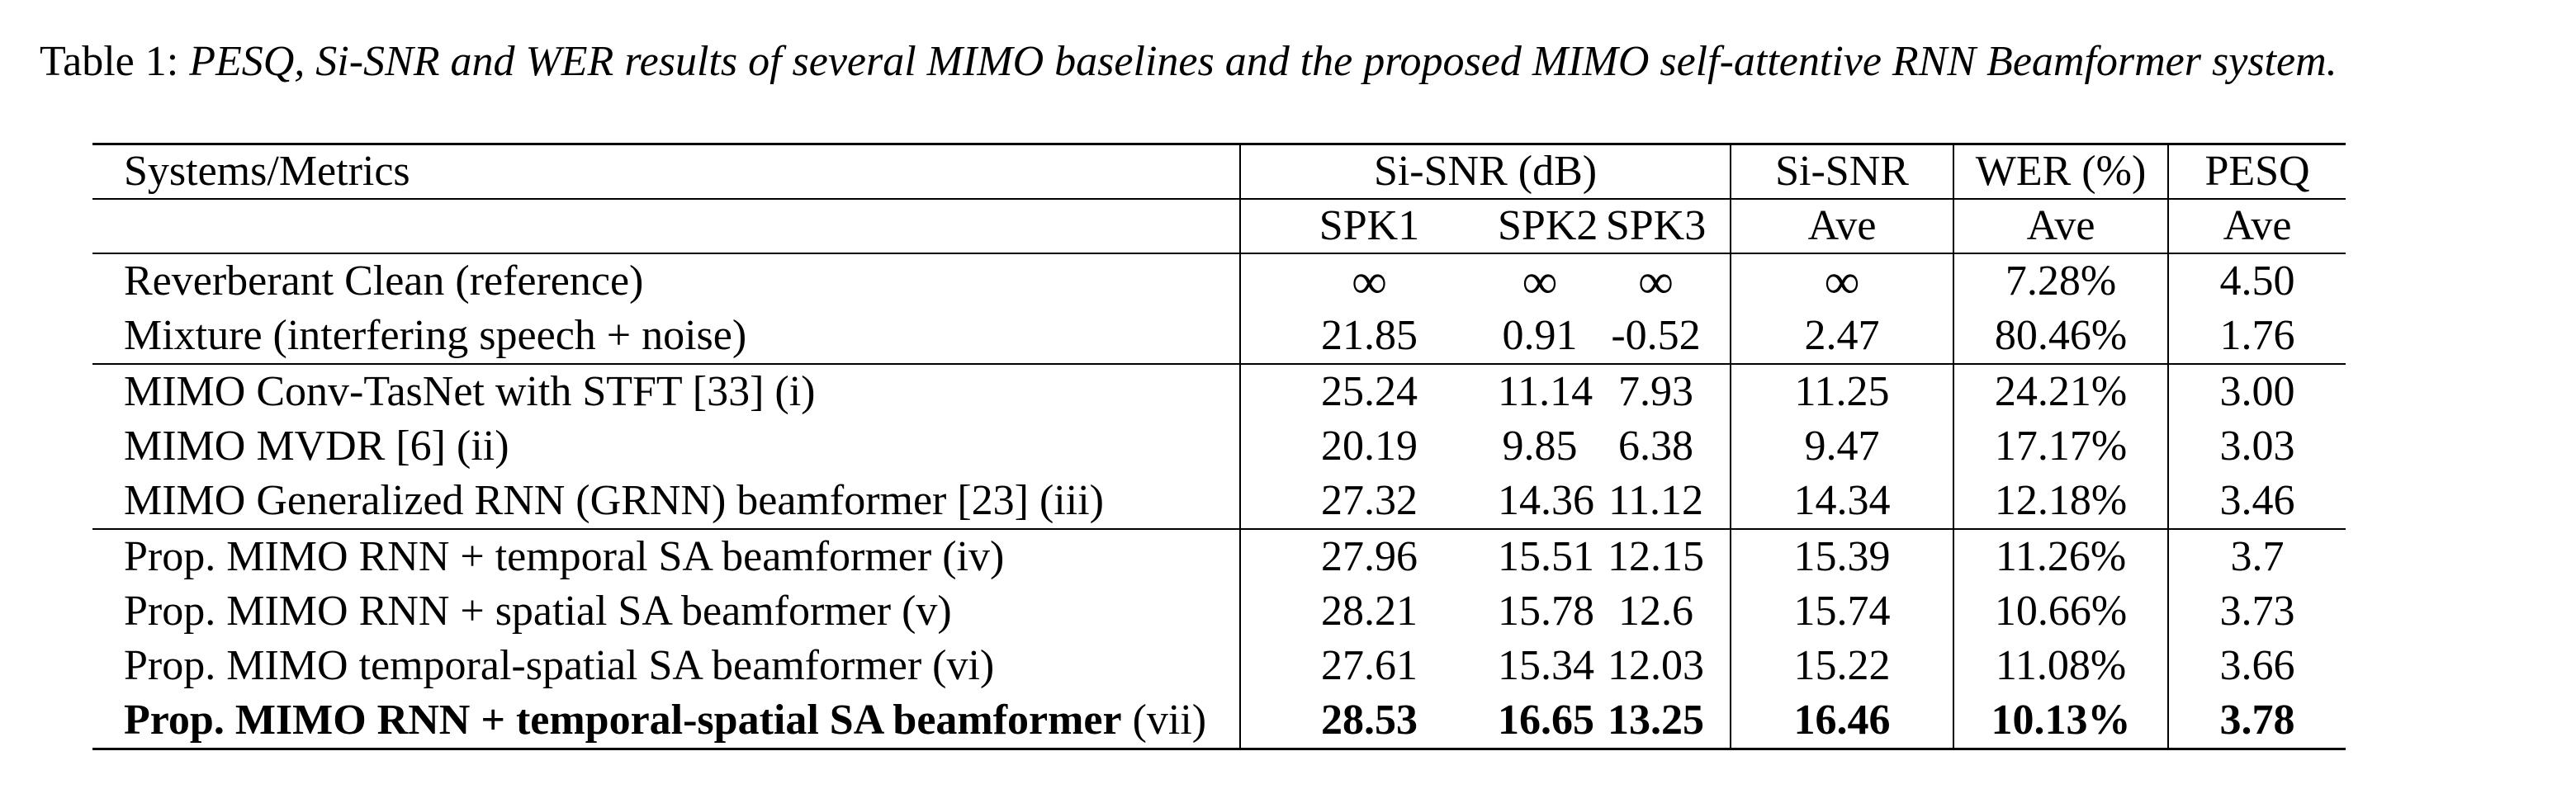  Describe the element at coordinates (316, 446) in the screenshot. I see `system-label: MIMO MVDR [6] (ii)` at that location.